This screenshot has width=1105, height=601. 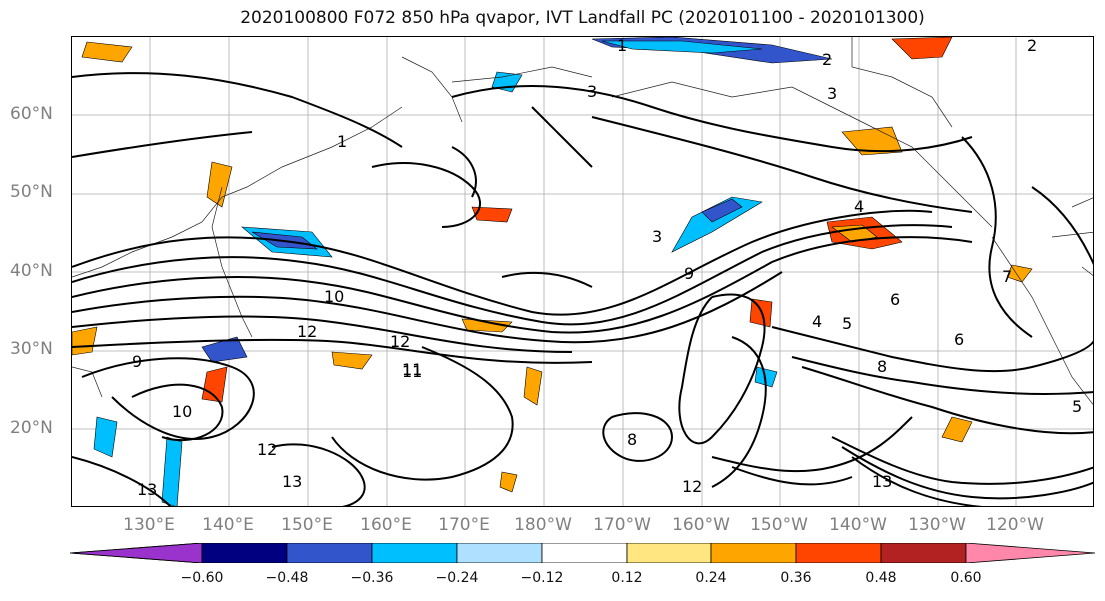 I want to click on lon-label-130w: 130°W, so click(x=937, y=525).